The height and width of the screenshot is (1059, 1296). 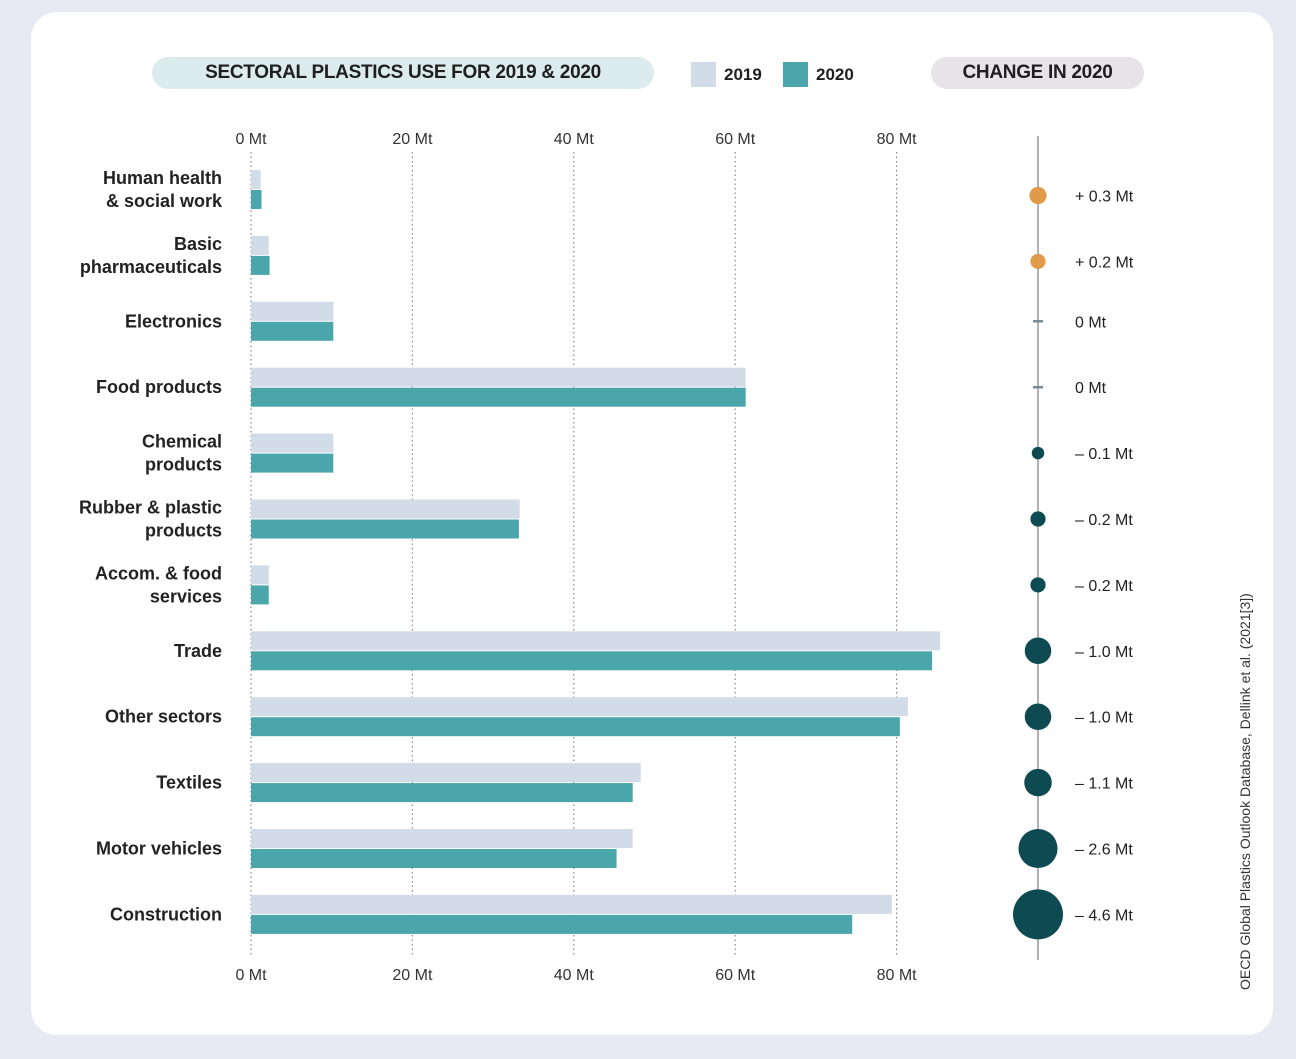 What do you see at coordinates (159, 387) in the screenshot?
I see `category-label: Food products` at bounding box center [159, 387].